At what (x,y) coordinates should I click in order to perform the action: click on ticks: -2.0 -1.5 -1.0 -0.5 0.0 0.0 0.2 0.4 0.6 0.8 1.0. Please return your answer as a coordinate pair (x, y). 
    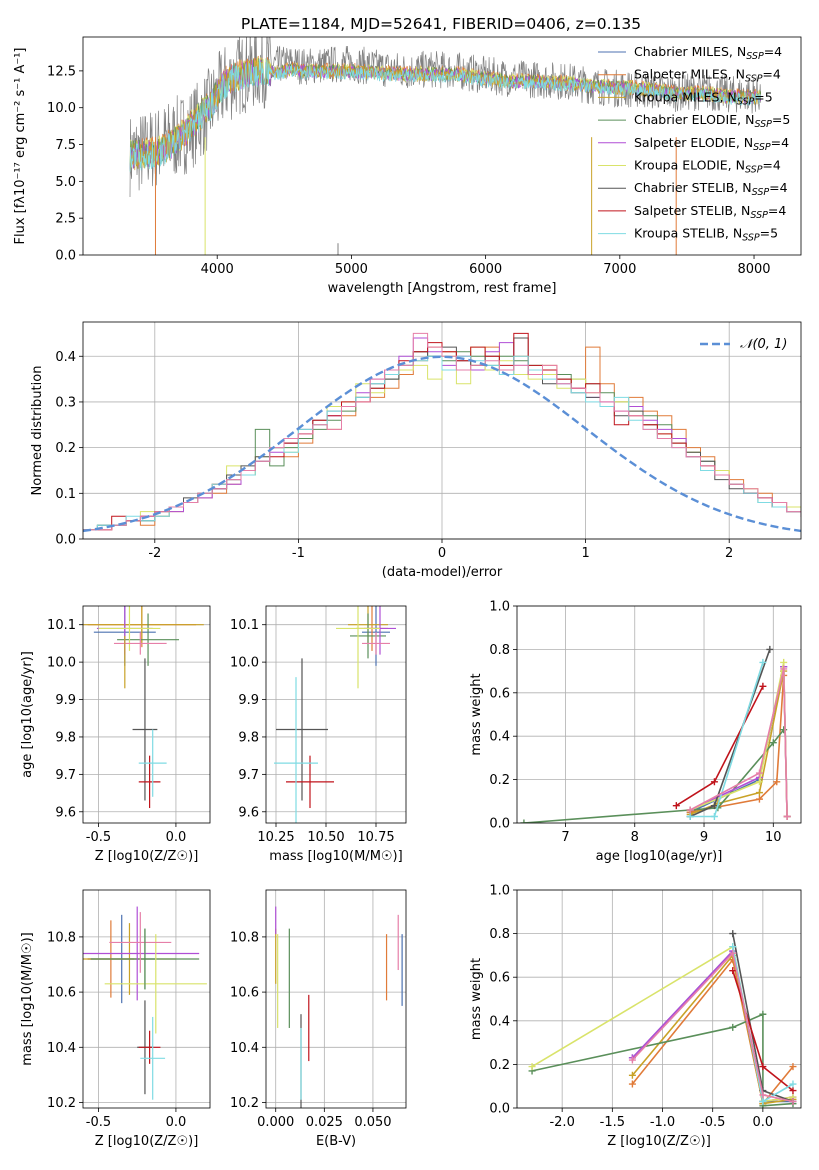
    Looking at the image, I should click on (631, 1007).